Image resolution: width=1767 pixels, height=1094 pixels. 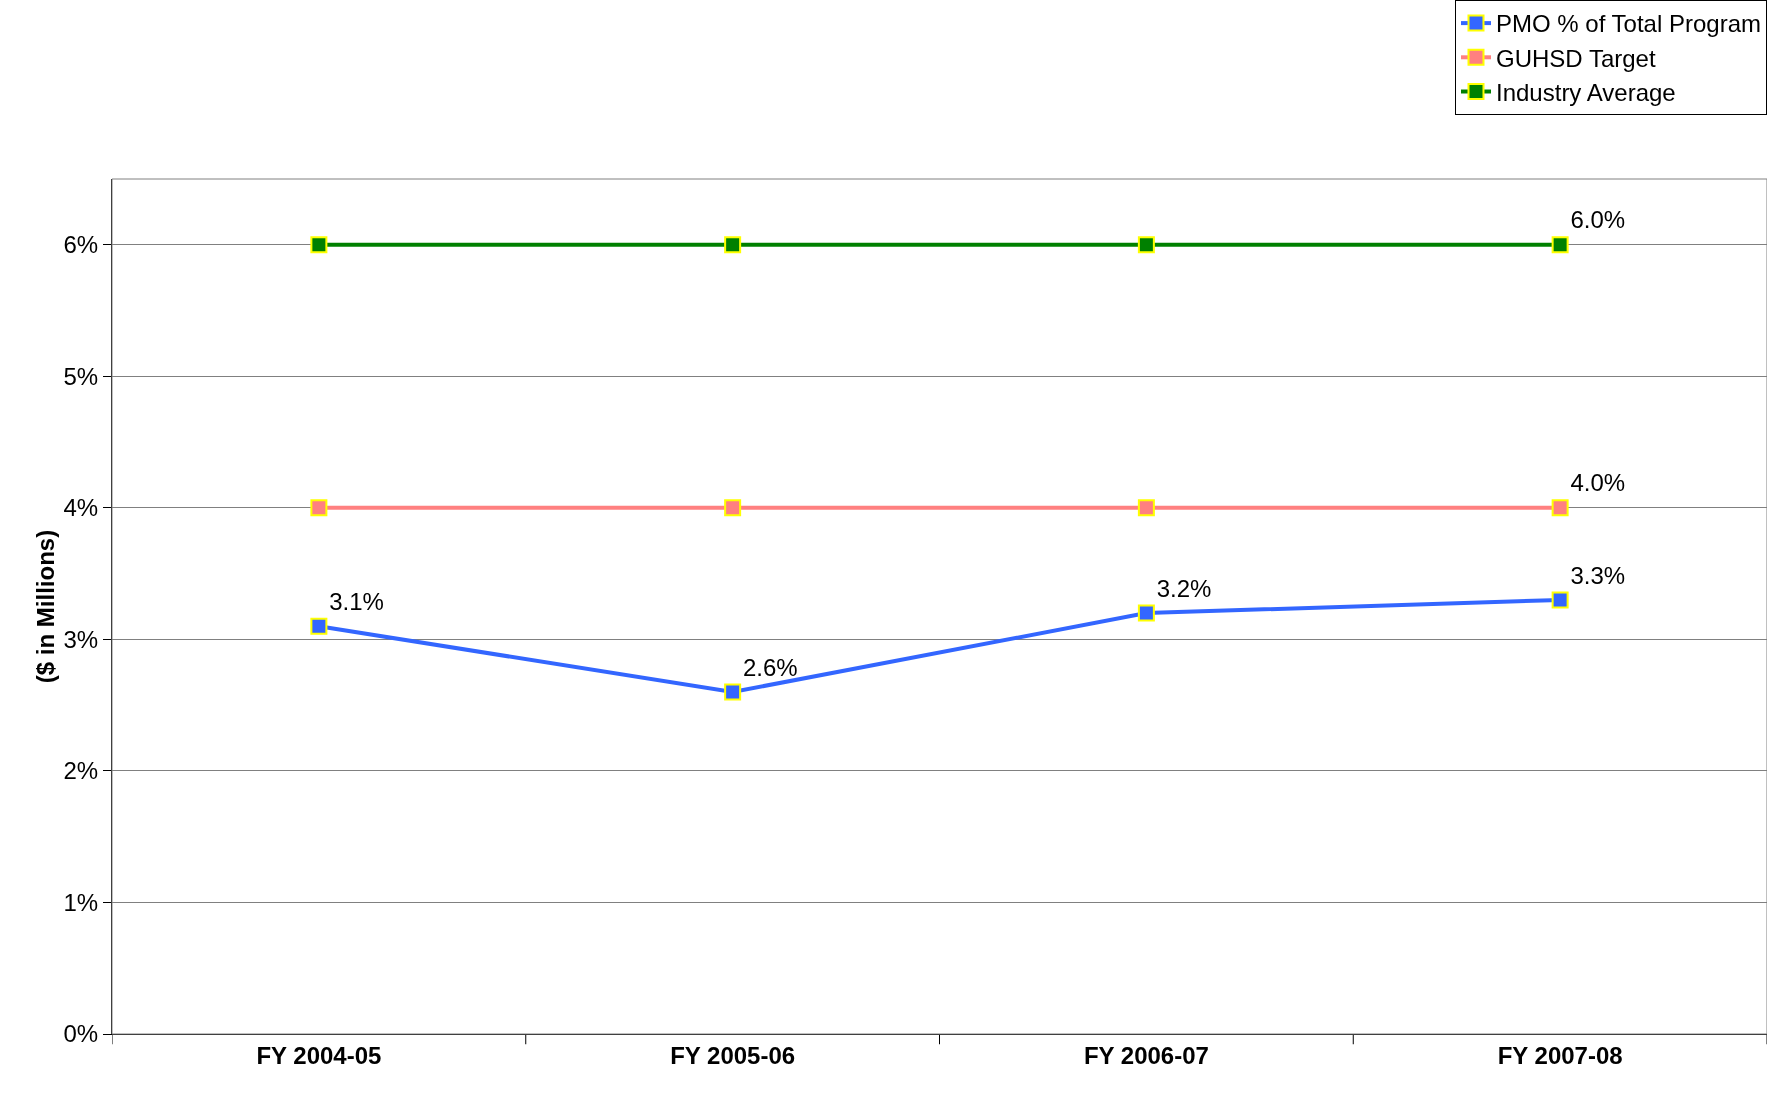 What do you see at coordinates (81, 245) in the screenshot?
I see `y-tick-label: 6%` at bounding box center [81, 245].